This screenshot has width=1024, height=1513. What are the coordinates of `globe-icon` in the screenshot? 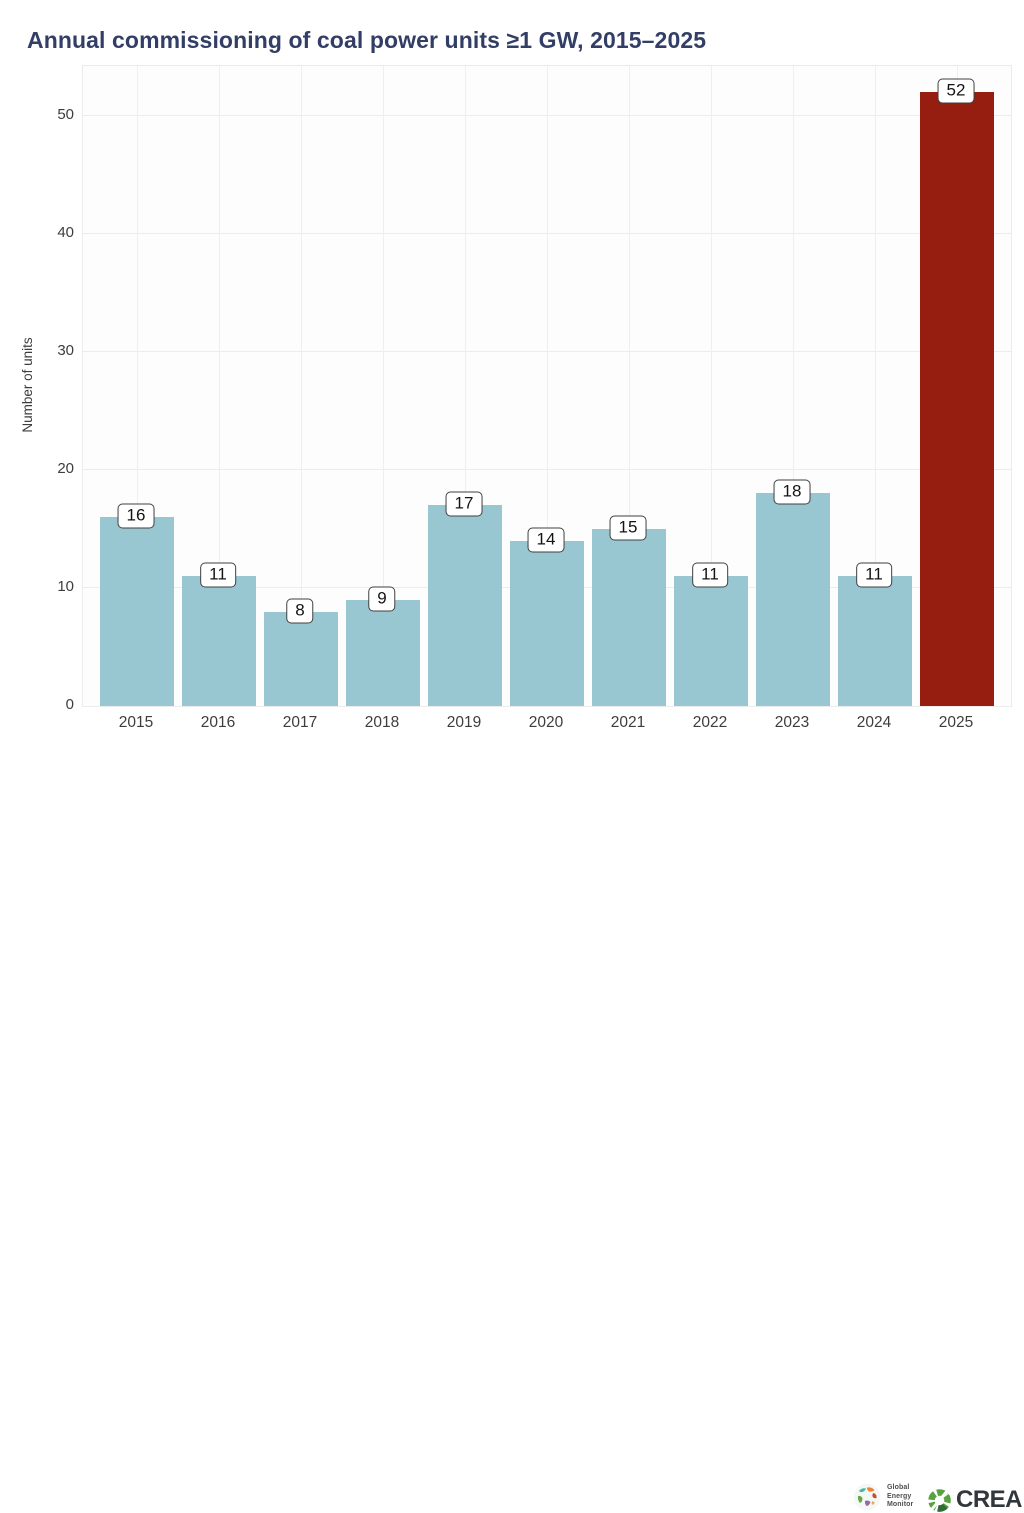 It's located at (867, 1497).